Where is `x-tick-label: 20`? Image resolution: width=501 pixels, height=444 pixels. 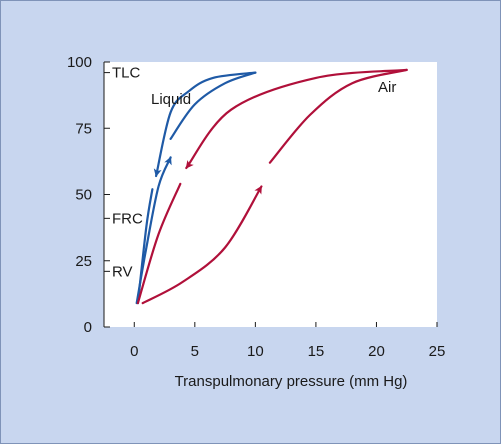 x-tick-label: 20 is located at coordinates (376, 351).